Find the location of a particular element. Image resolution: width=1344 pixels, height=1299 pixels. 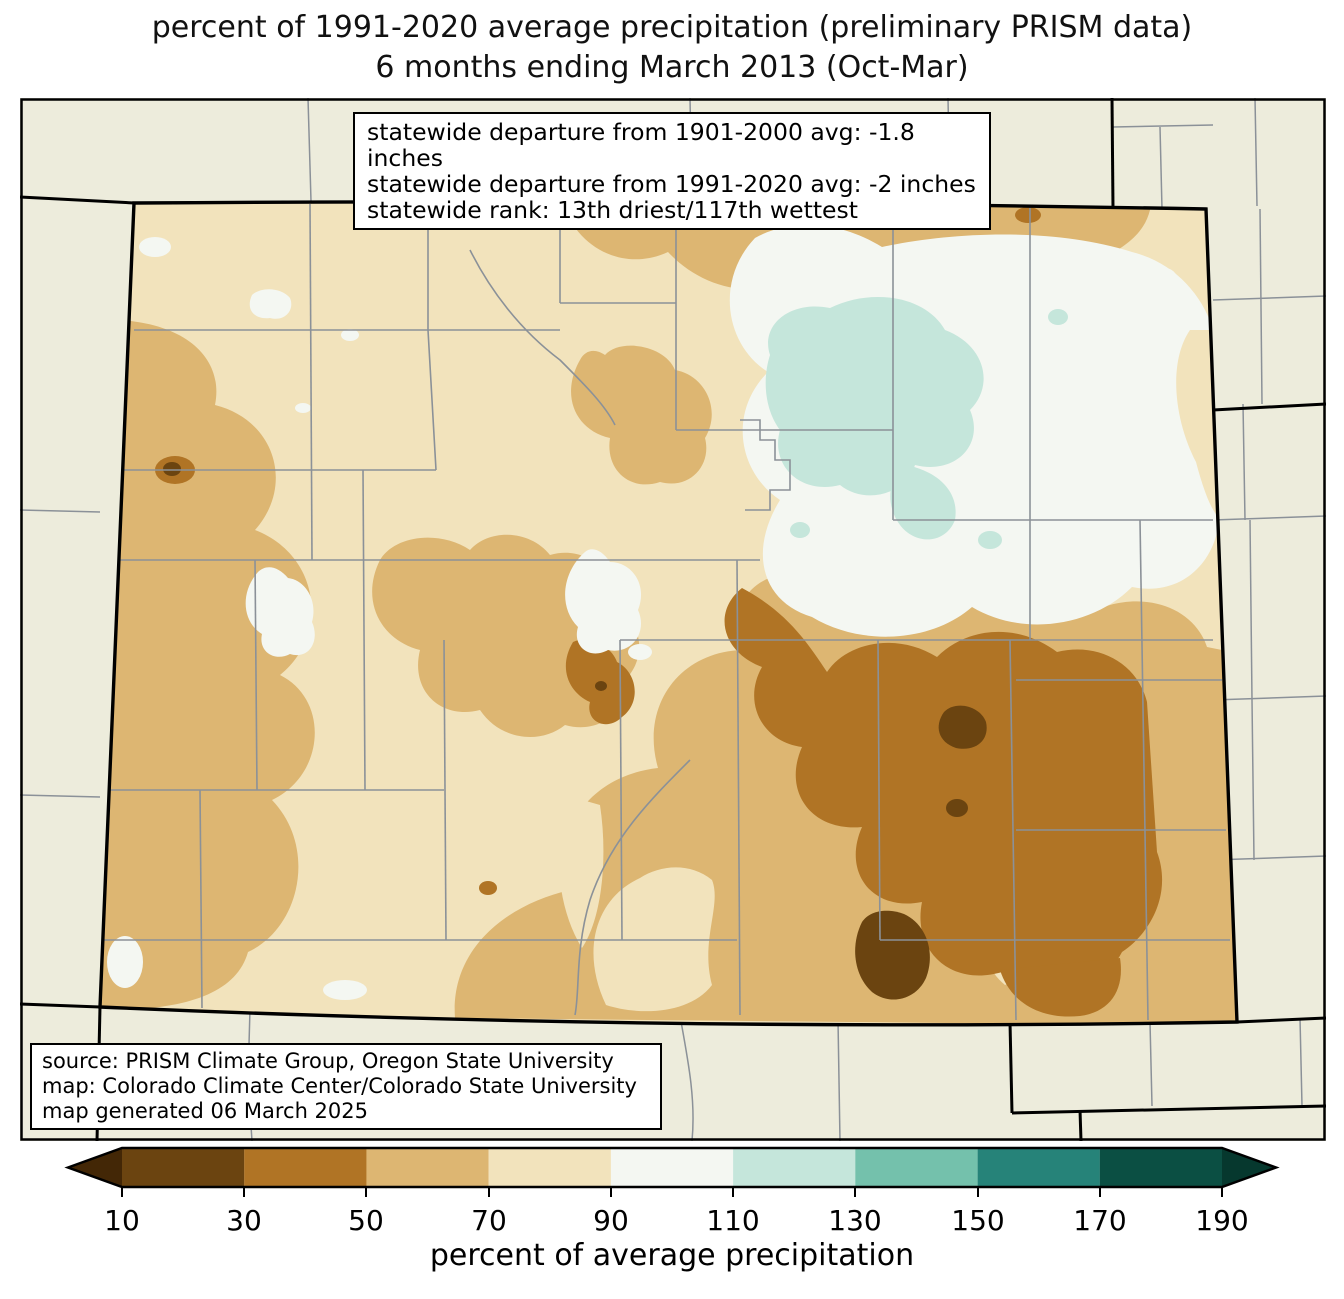

tick-label: 30 is located at coordinates (244, 1220).